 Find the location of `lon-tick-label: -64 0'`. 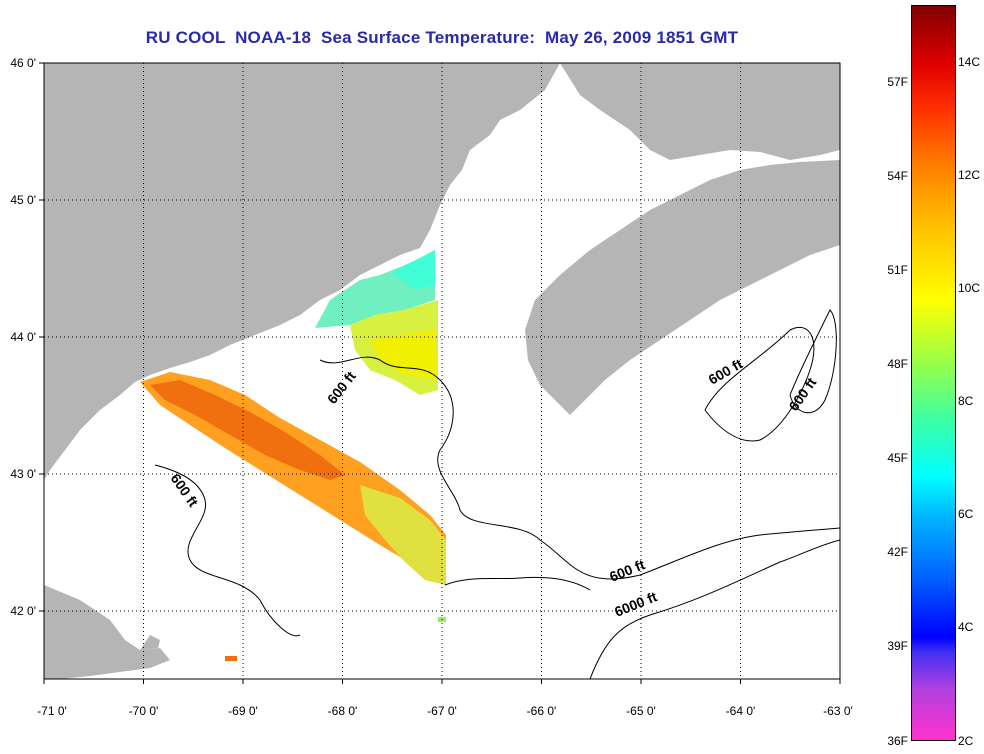

lon-tick-label: -64 0' is located at coordinates (741, 711).